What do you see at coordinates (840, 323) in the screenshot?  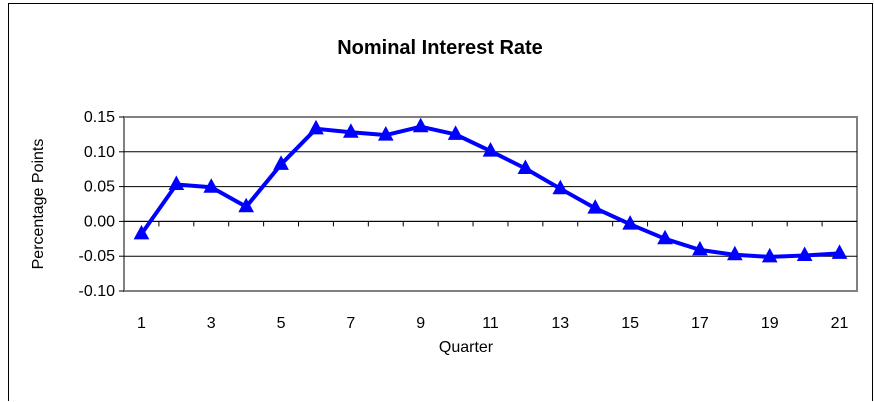 I see `x-tick-label: 21` at bounding box center [840, 323].